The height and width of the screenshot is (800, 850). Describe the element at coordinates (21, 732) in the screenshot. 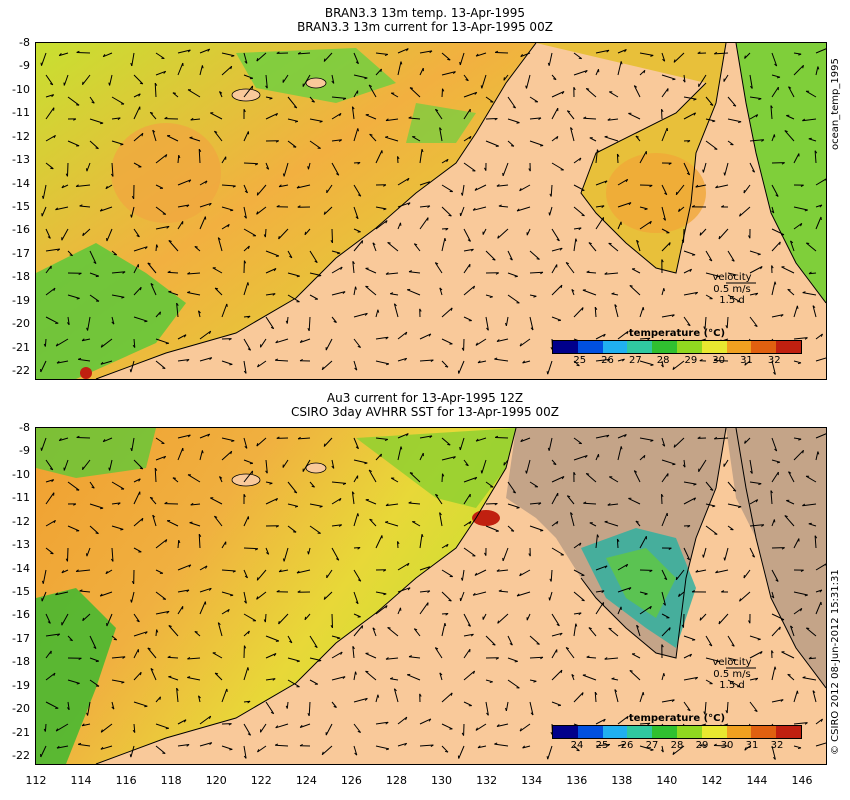

I see `bottom-lat-label: -21` at that location.